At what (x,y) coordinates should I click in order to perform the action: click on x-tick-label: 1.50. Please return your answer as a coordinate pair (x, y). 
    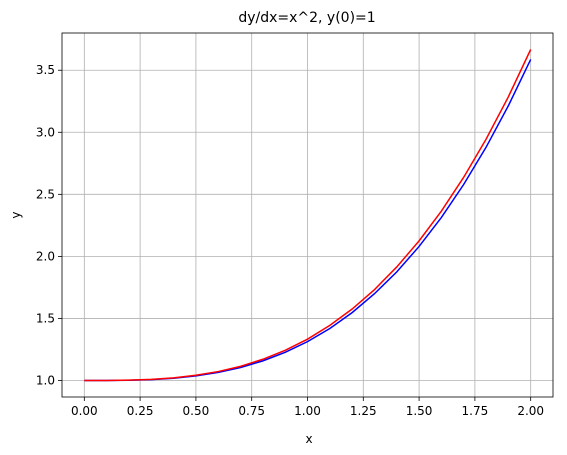
    Looking at the image, I should click on (419, 411).